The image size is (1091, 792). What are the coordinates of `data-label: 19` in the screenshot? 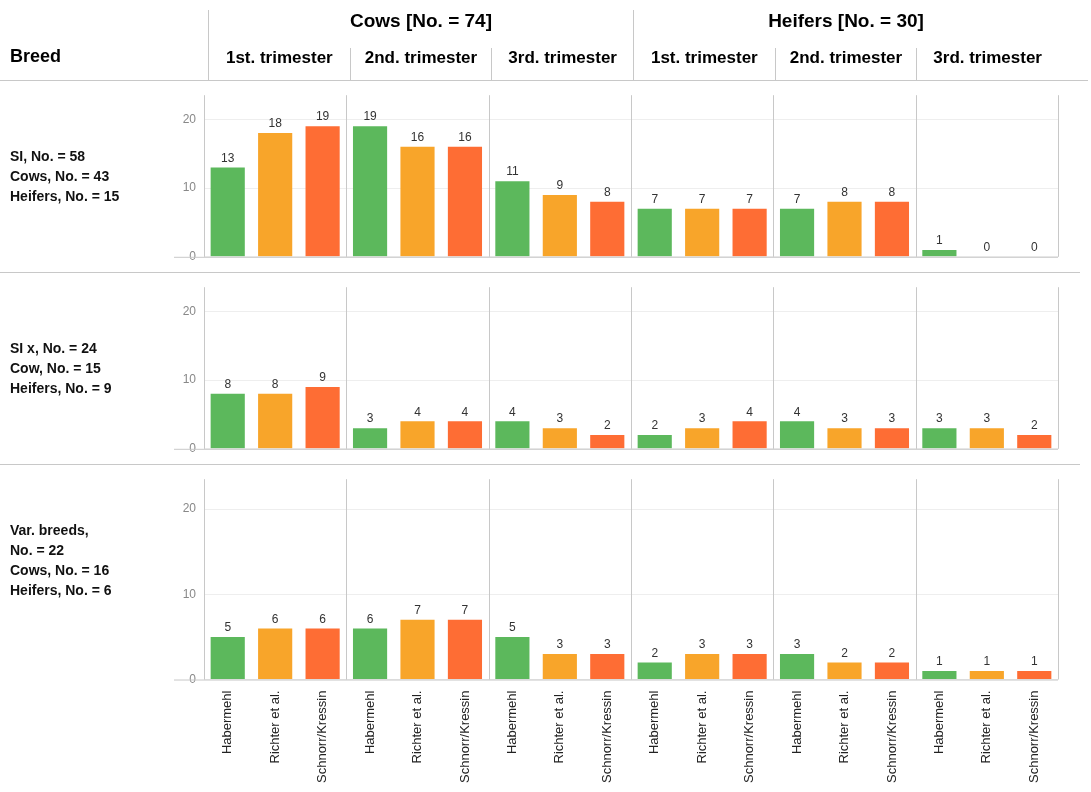 It's located at (322, 116).